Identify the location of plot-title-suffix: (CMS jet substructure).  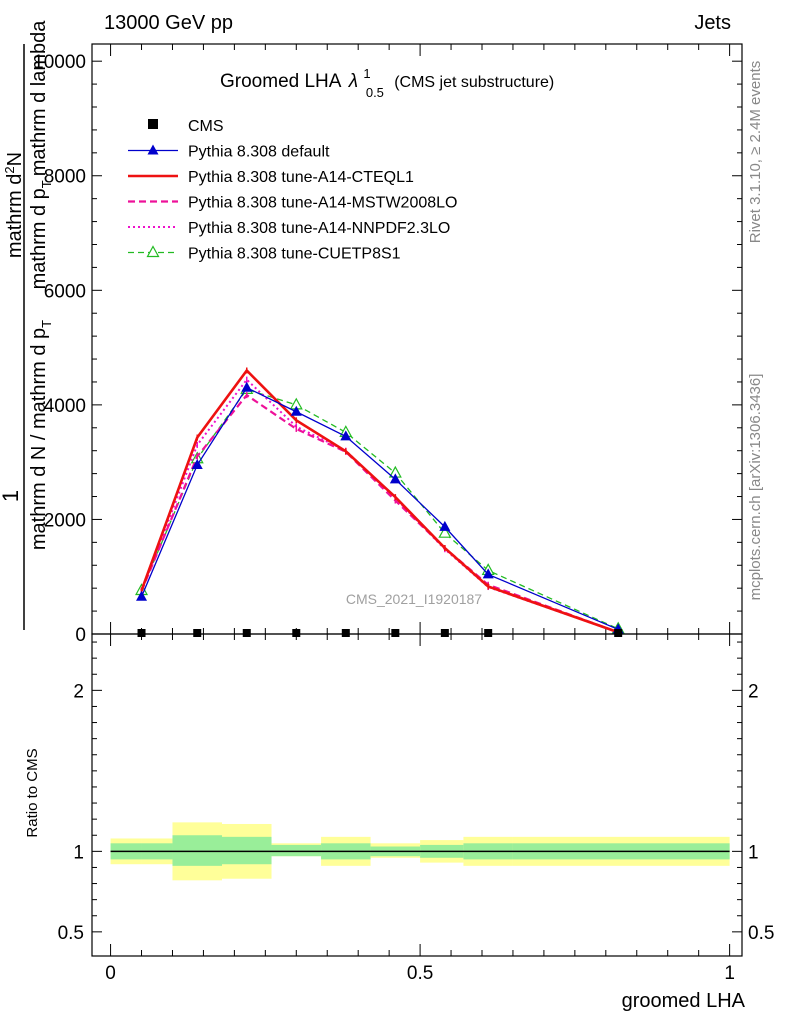
(474, 82).